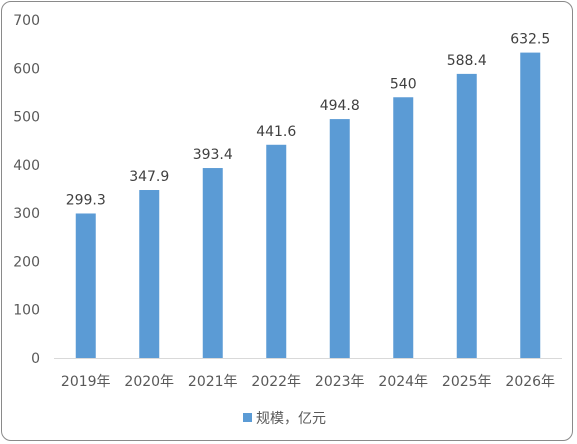  What do you see at coordinates (86, 200) in the screenshot?
I see `data-label: 299.3` at bounding box center [86, 200].